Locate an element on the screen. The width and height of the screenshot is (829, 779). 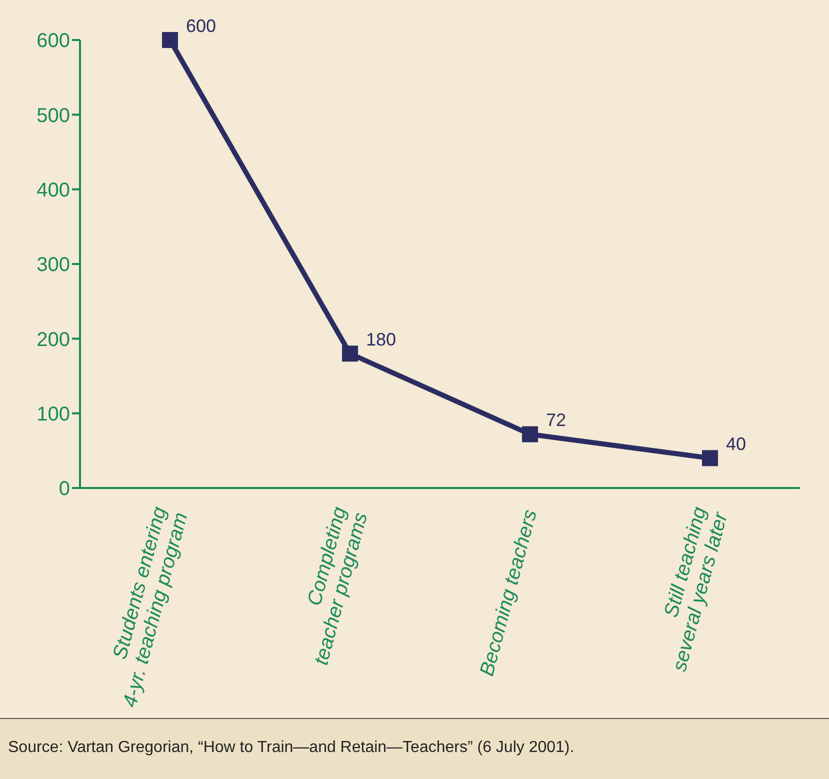
source-note: Source: Vartan Gregorian, “How to Train—and Retain—Teachers” (6 July 2001). is located at coordinates (291, 748).